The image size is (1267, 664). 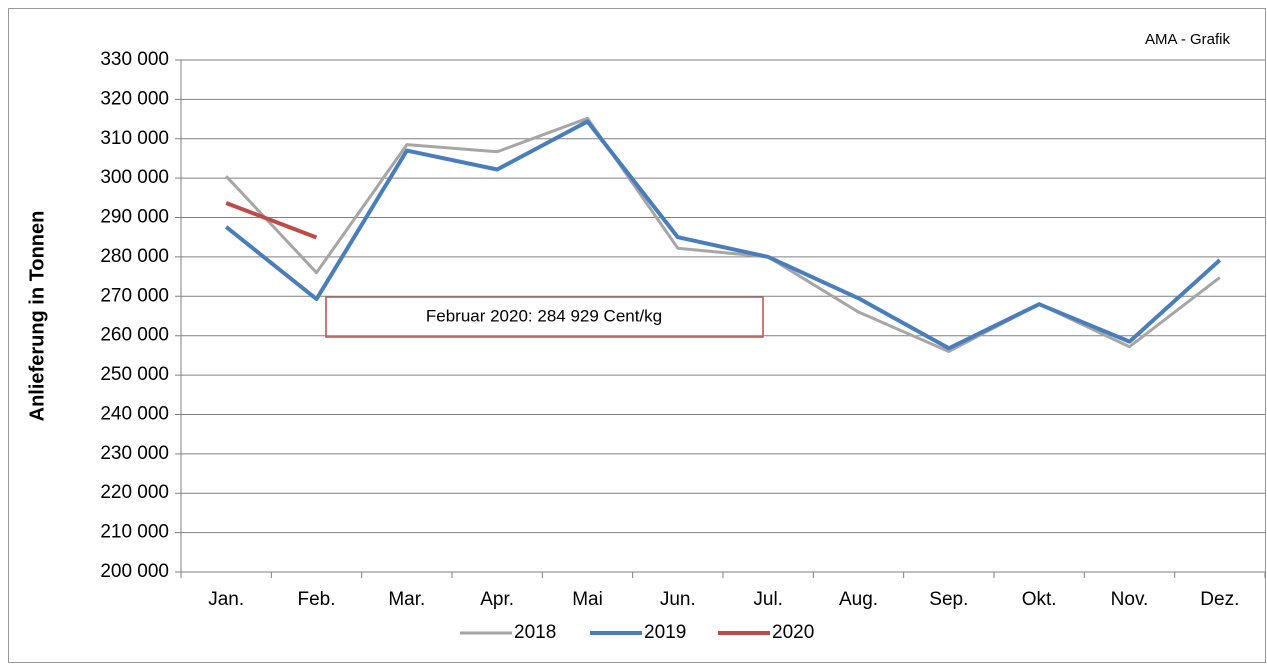 What do you see at coordinates (587, 599) in the screenshot?
I see `x-tick-label: Mai` at bounding box center [587, 599].